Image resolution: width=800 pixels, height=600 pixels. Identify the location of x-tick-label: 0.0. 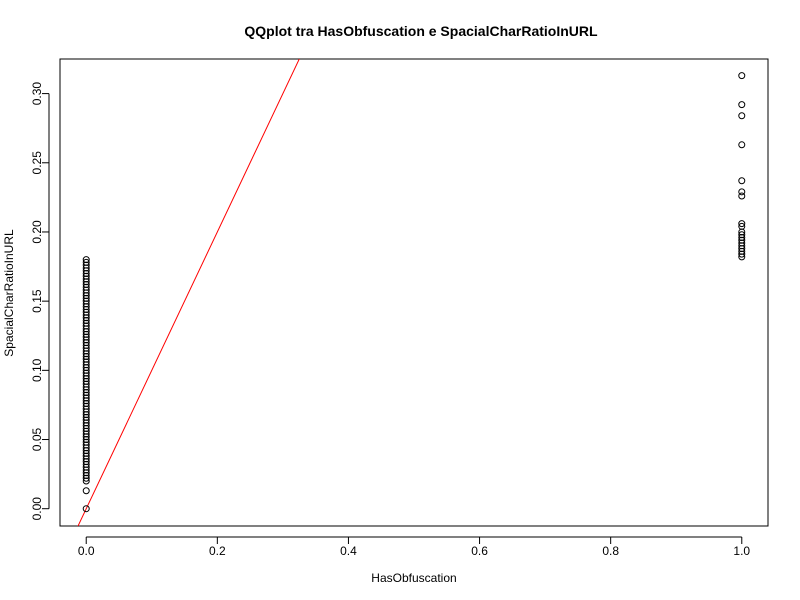
(86, 551).